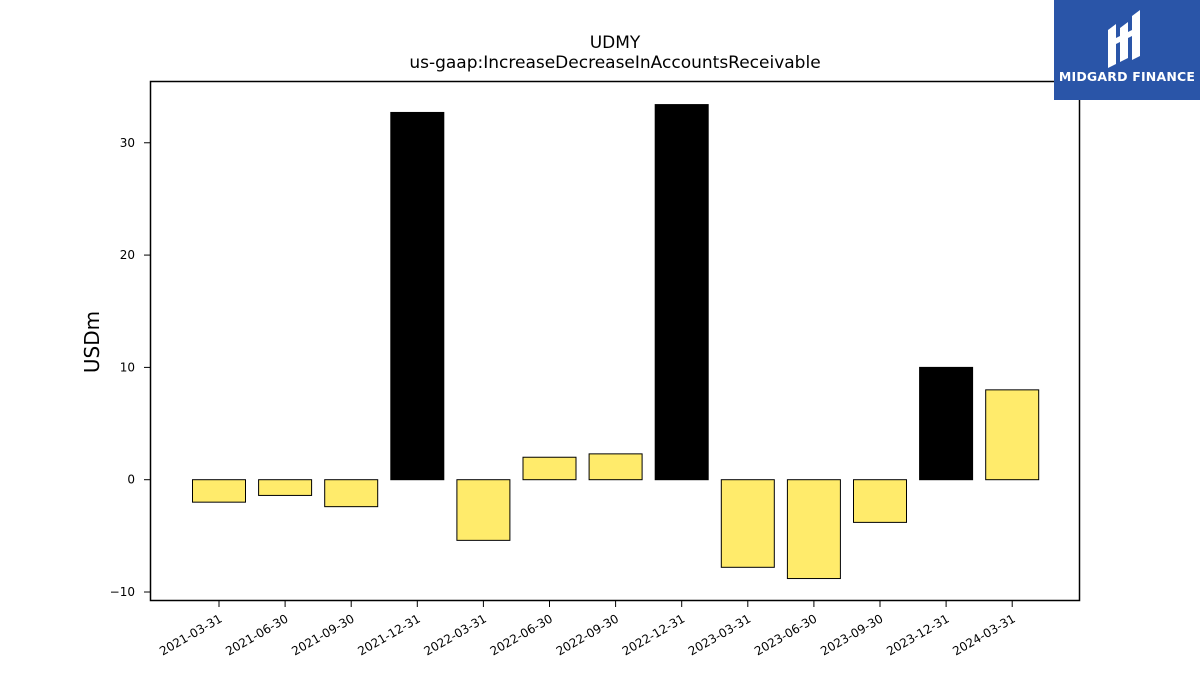 The height and width of the screenshot is (675, 1200). I want to click on y-tick-label: 10, so click(127, 367).